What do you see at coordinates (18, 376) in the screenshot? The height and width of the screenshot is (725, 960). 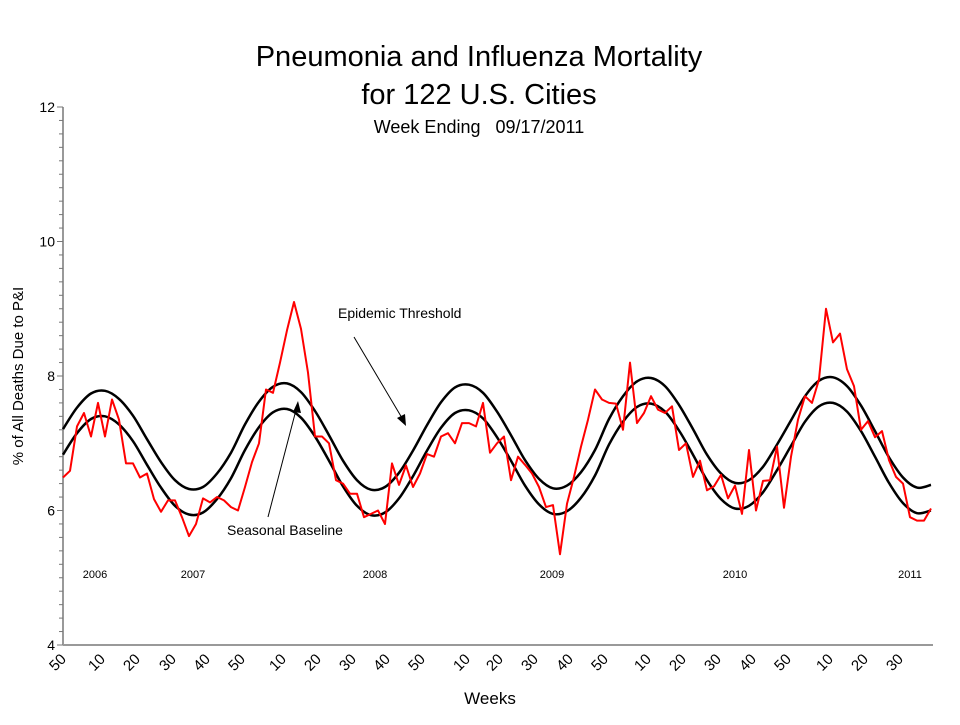 I see `y-axis-label: % of All Deaths Due to P&I` at bounding box center [18, 376].